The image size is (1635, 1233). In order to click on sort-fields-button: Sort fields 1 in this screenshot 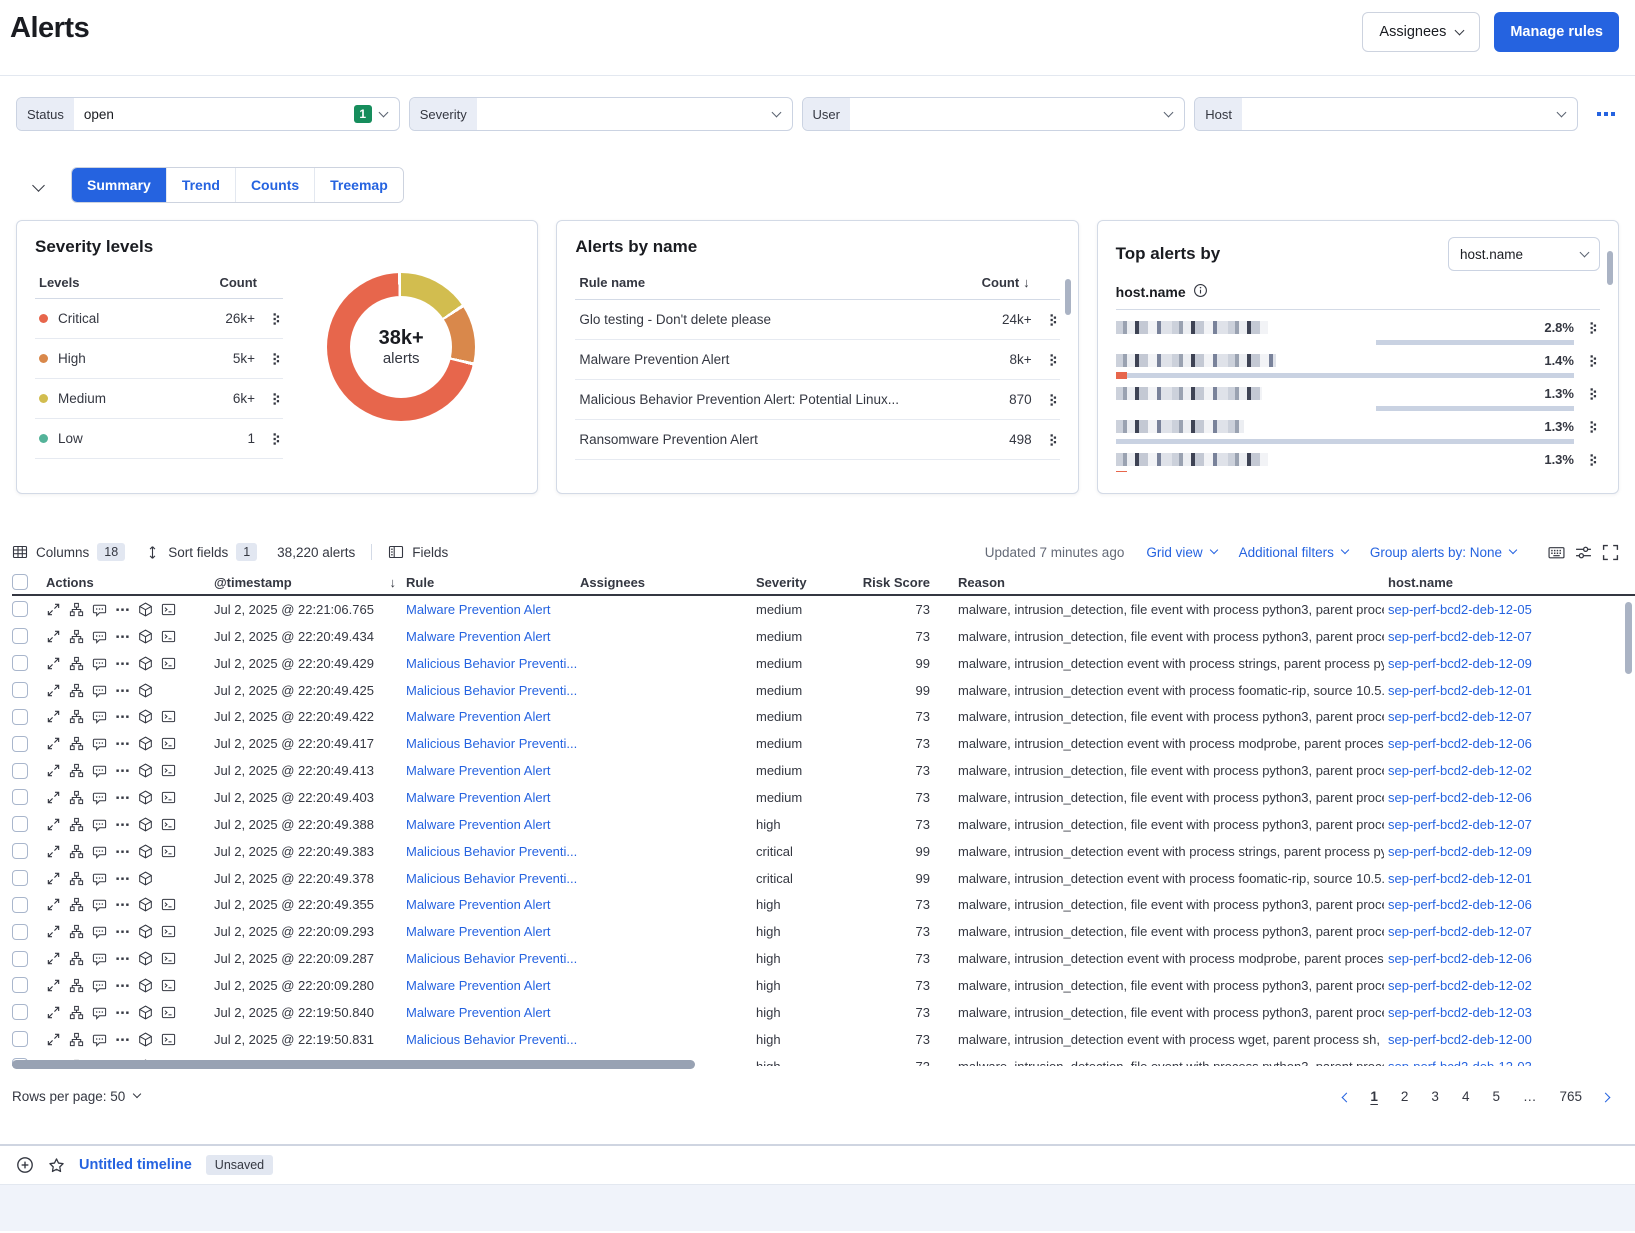, I will do `click(201, 552)`.